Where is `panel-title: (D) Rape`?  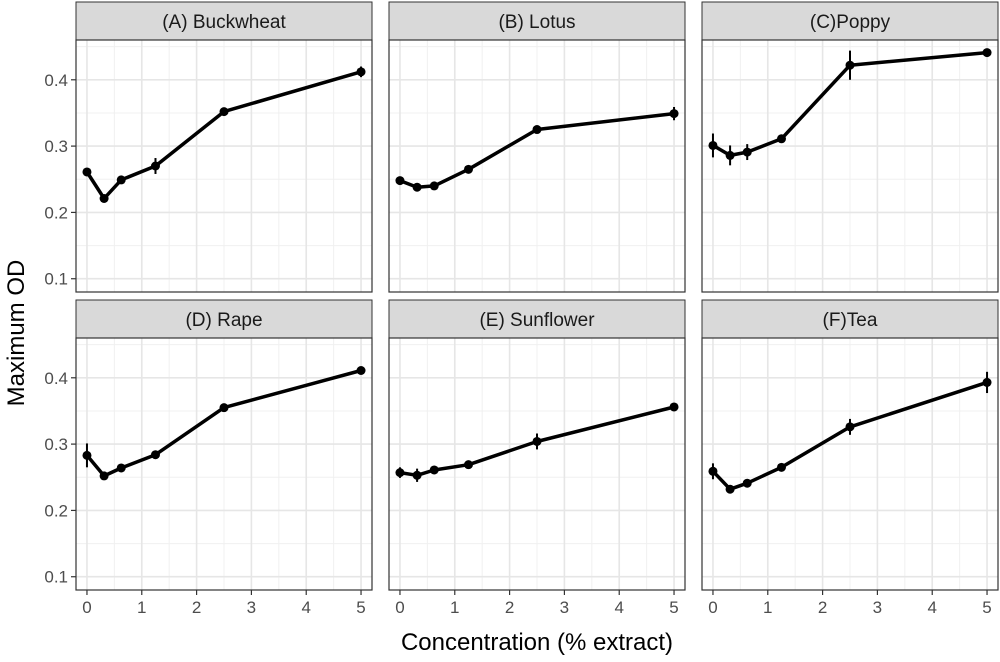 panel-title: (D) Rape is located at coordinates (223, 320).